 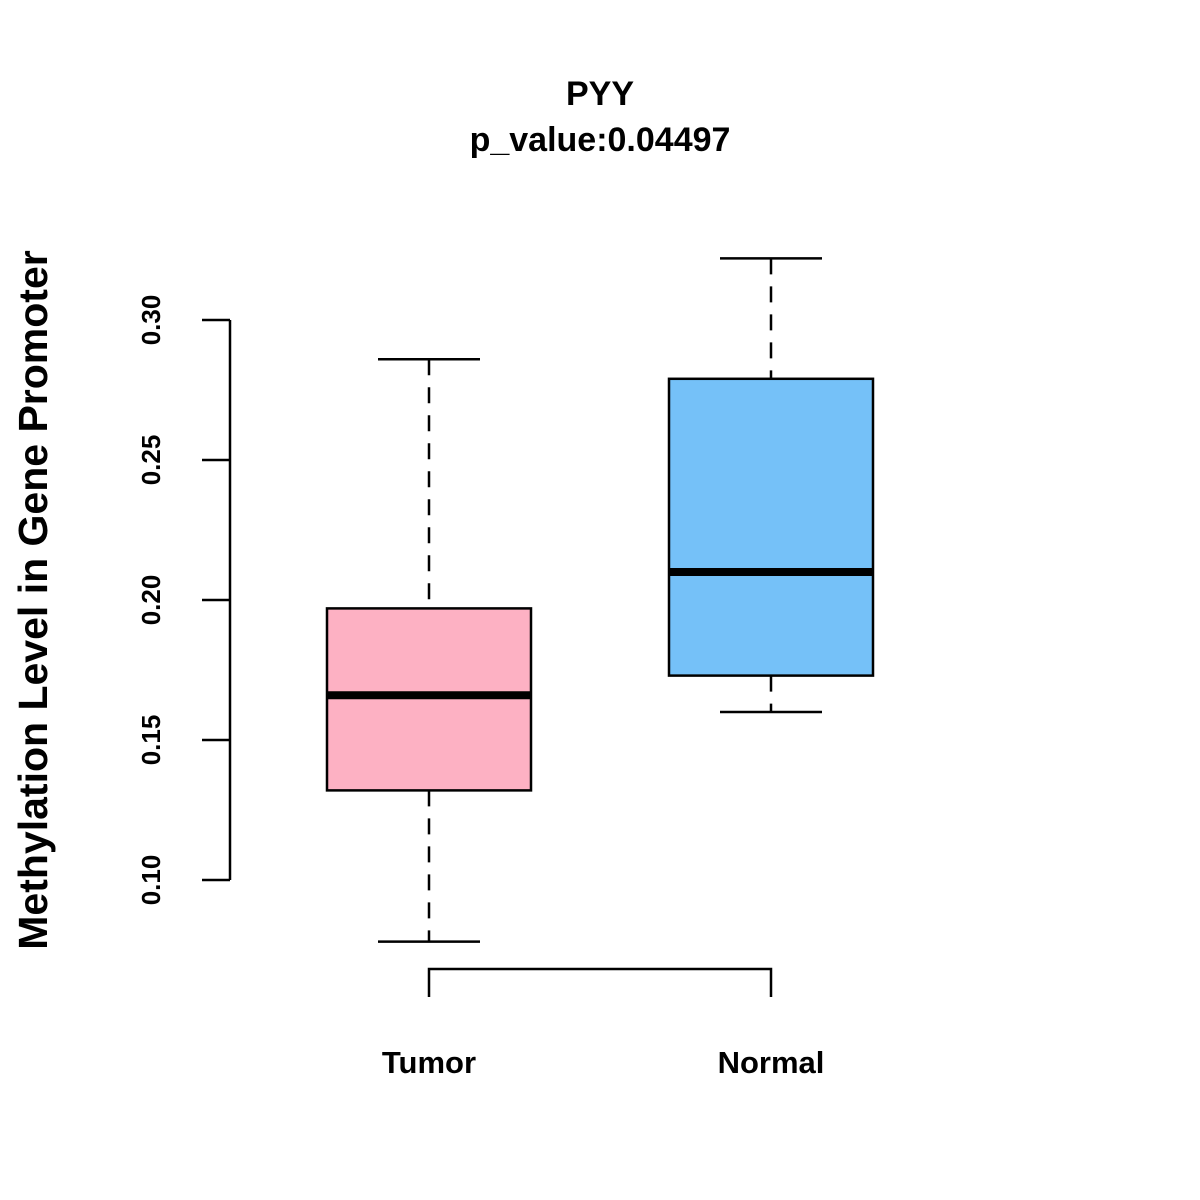 What do you see at coordinates (429, 1062) in the screenshot?
I see `x-tick-label: Tumor` at bounding box center [429, 1062].